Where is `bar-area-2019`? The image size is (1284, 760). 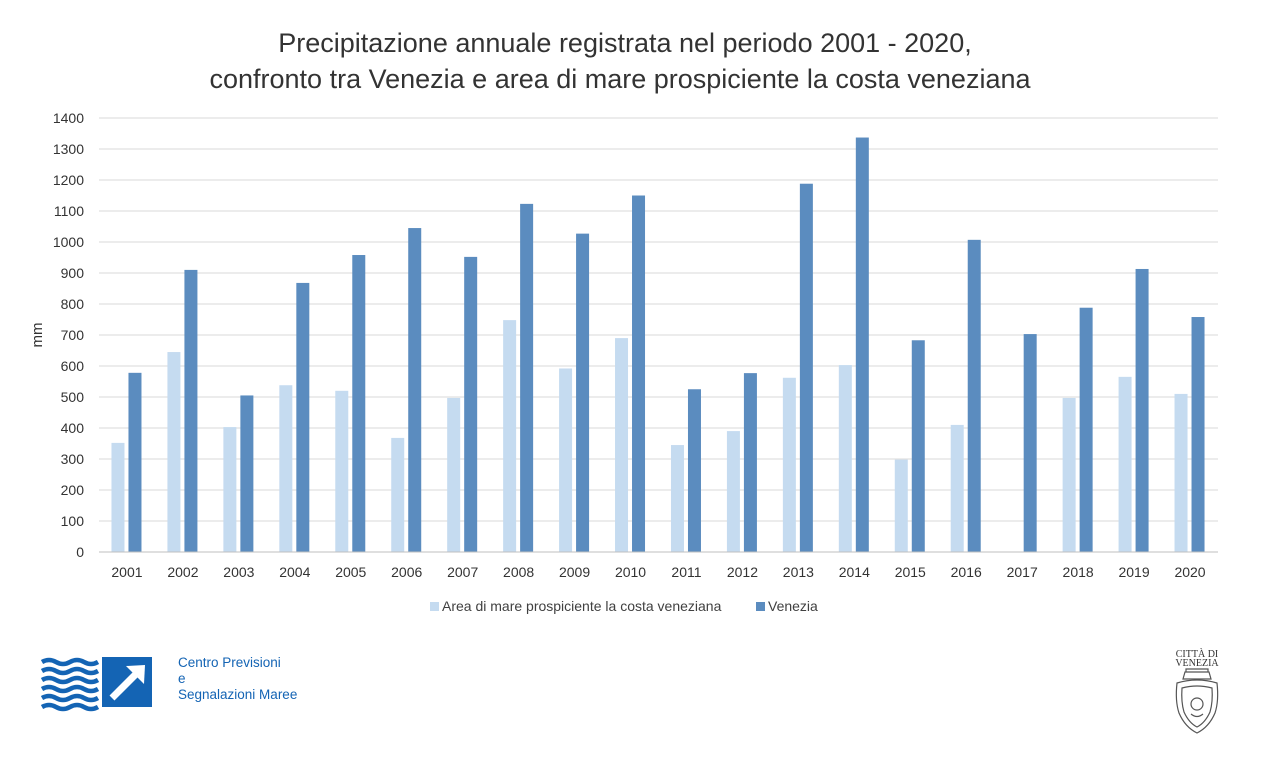
bar-area-2019 is located at coordinates (1125, 464).